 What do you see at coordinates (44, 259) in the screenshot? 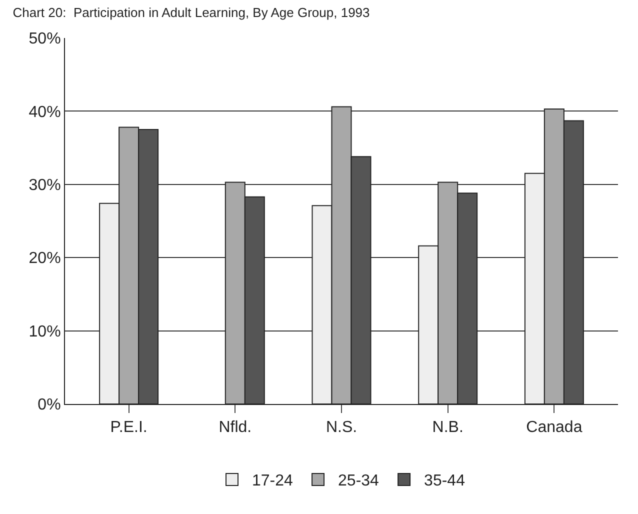
I see `y-tick-label: 20%` at bounding box center [44, 259].